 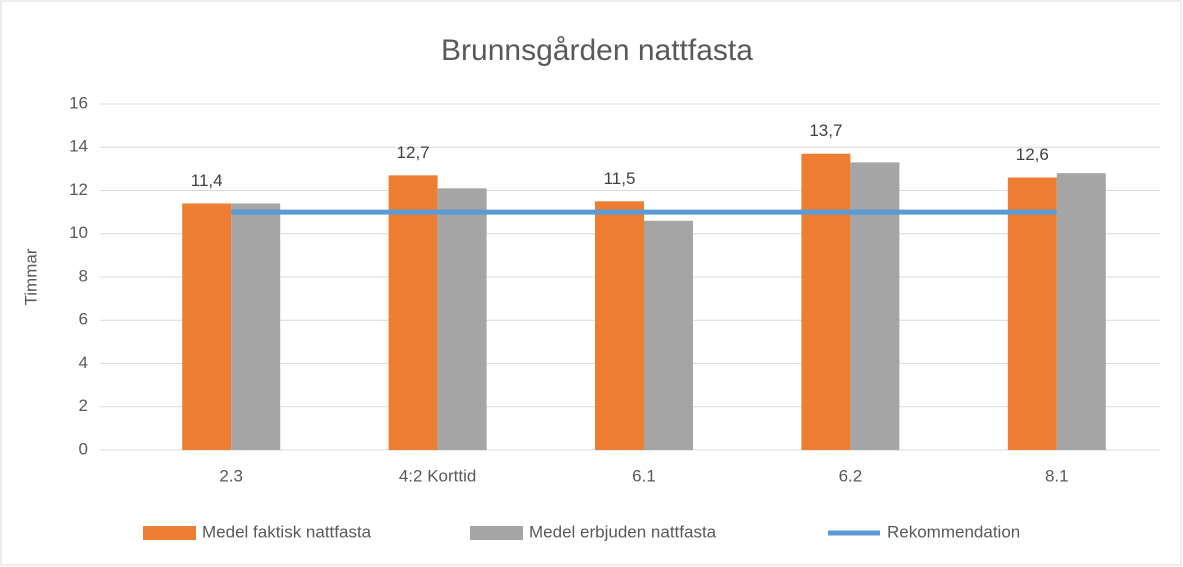 What do you see at coordinates (825, 130) in the screenshot?
I see `data-label: 13,7` at bounding box center [825, 130].